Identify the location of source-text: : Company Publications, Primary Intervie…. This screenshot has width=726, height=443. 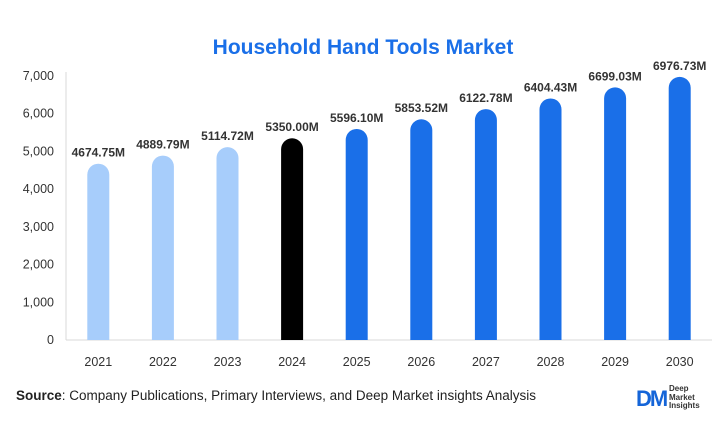
(298, 395).